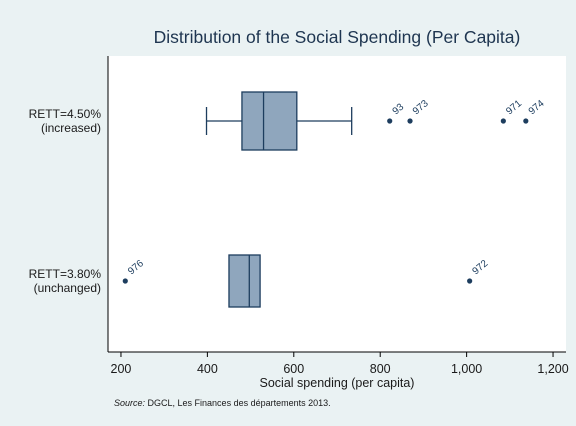  Describe the element at coordinates (380, 369) in the screenshot. I see `x-tick-label: 800` at that location.